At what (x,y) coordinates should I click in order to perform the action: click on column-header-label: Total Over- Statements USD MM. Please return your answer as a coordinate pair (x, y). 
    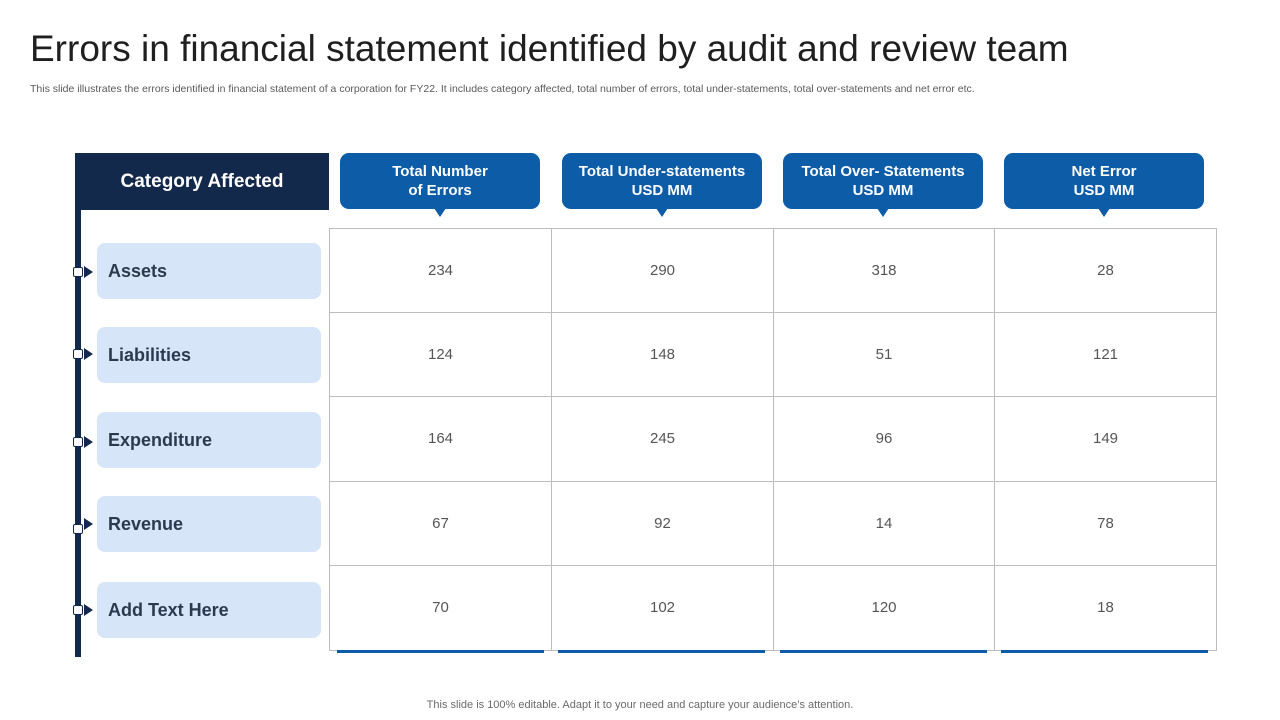
    Looking at the image, I should click on (883, 181).